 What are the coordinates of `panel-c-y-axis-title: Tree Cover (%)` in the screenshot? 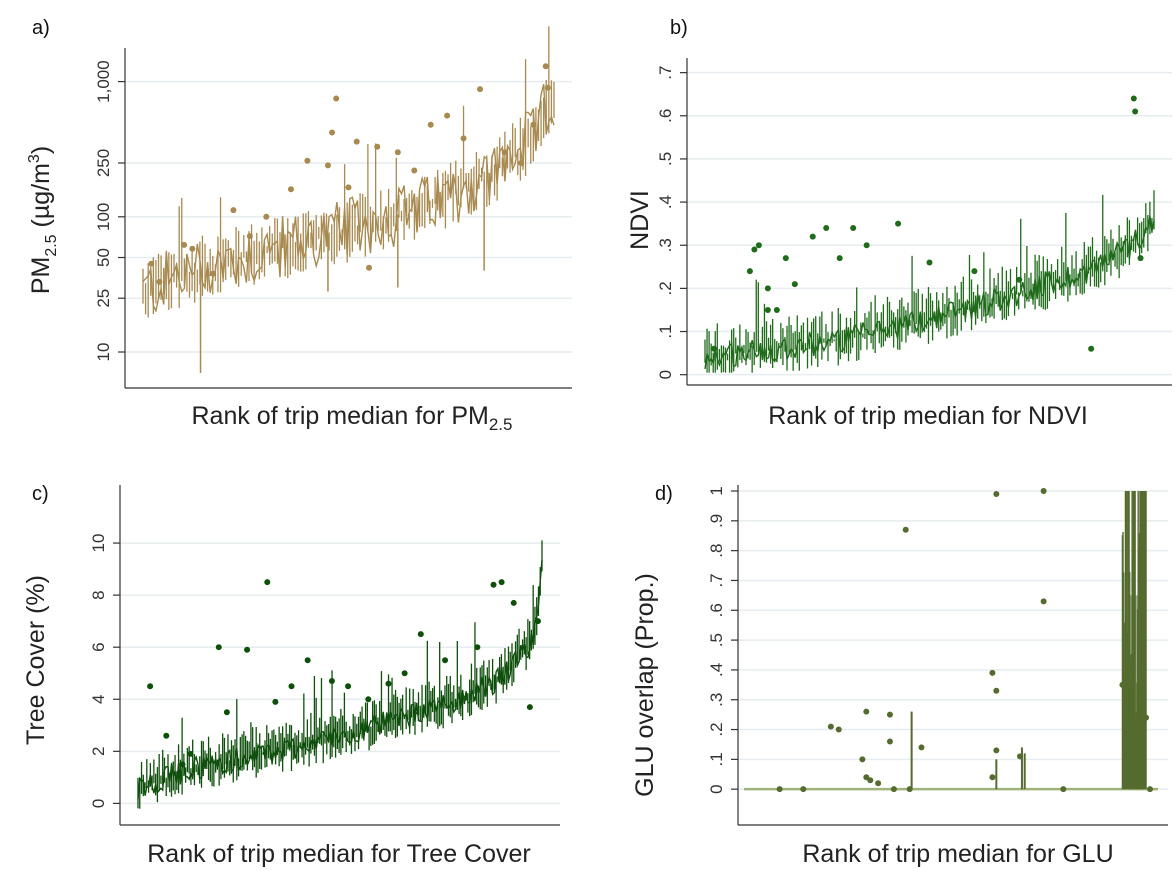 It's located at (36, 660).